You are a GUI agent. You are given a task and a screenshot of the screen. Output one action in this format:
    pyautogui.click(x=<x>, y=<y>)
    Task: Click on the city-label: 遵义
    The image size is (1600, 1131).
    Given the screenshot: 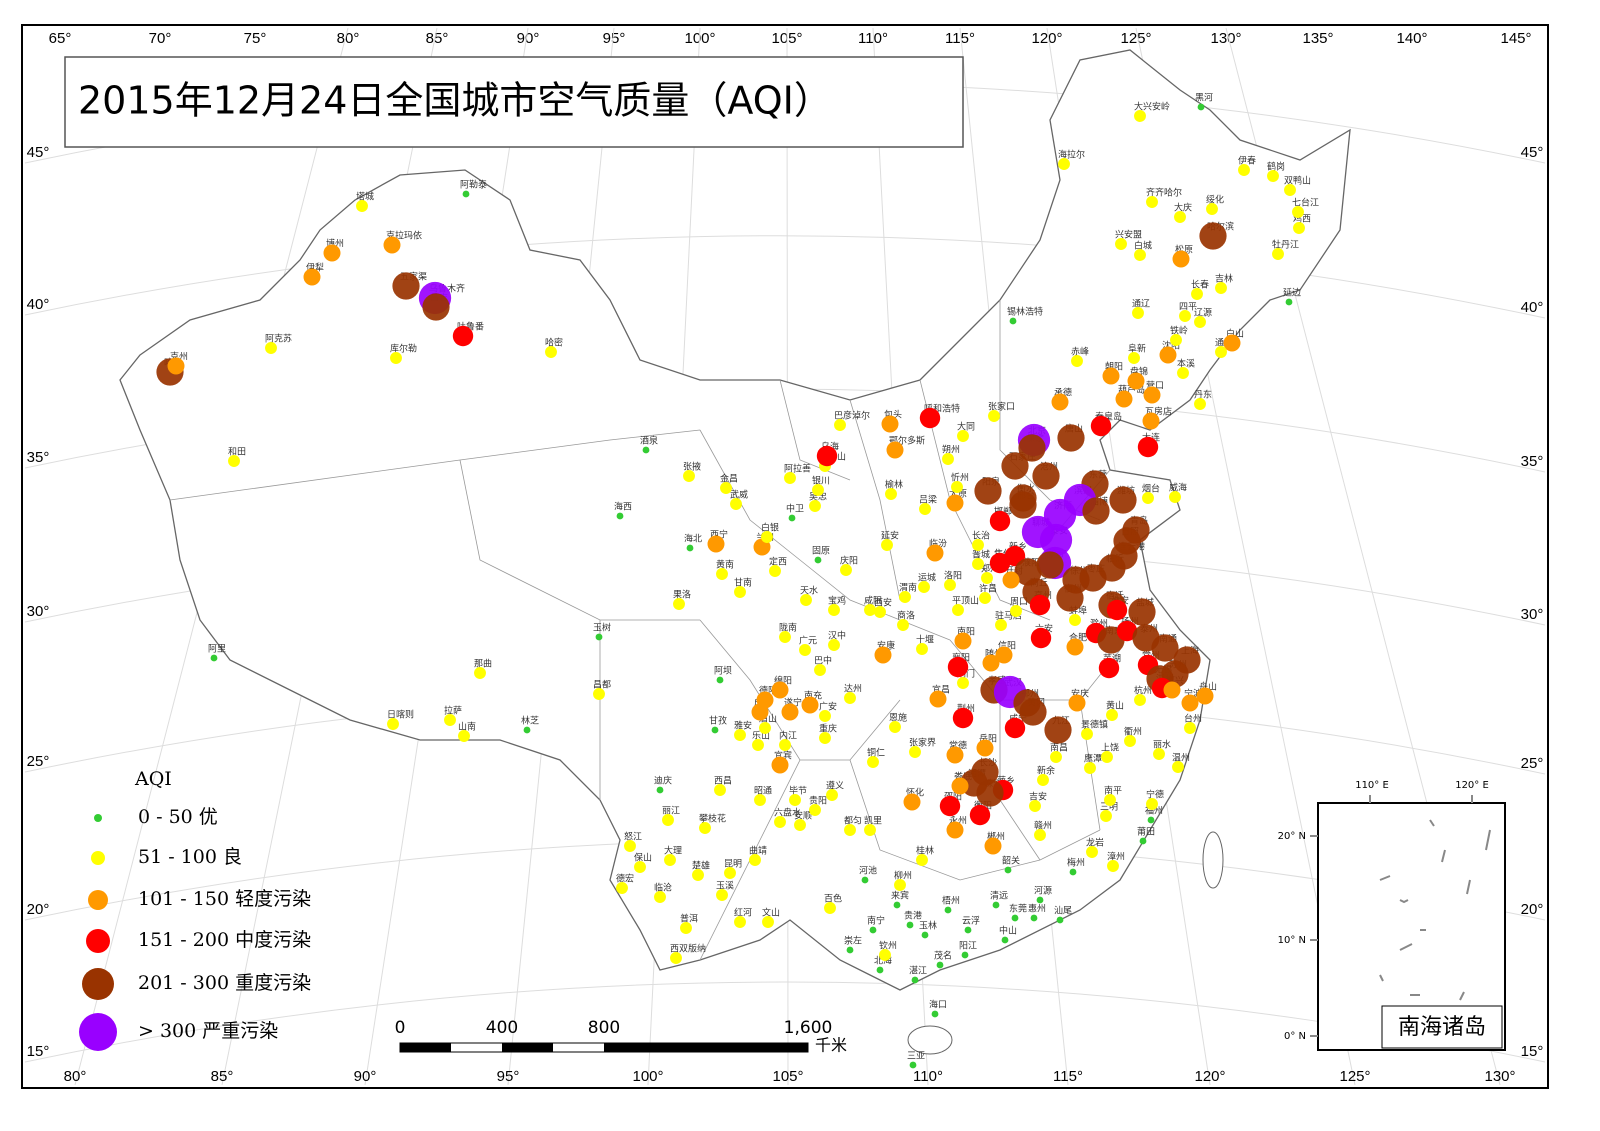 What is the action you would take?
    pyautogui.click(x=835, y=786)
    